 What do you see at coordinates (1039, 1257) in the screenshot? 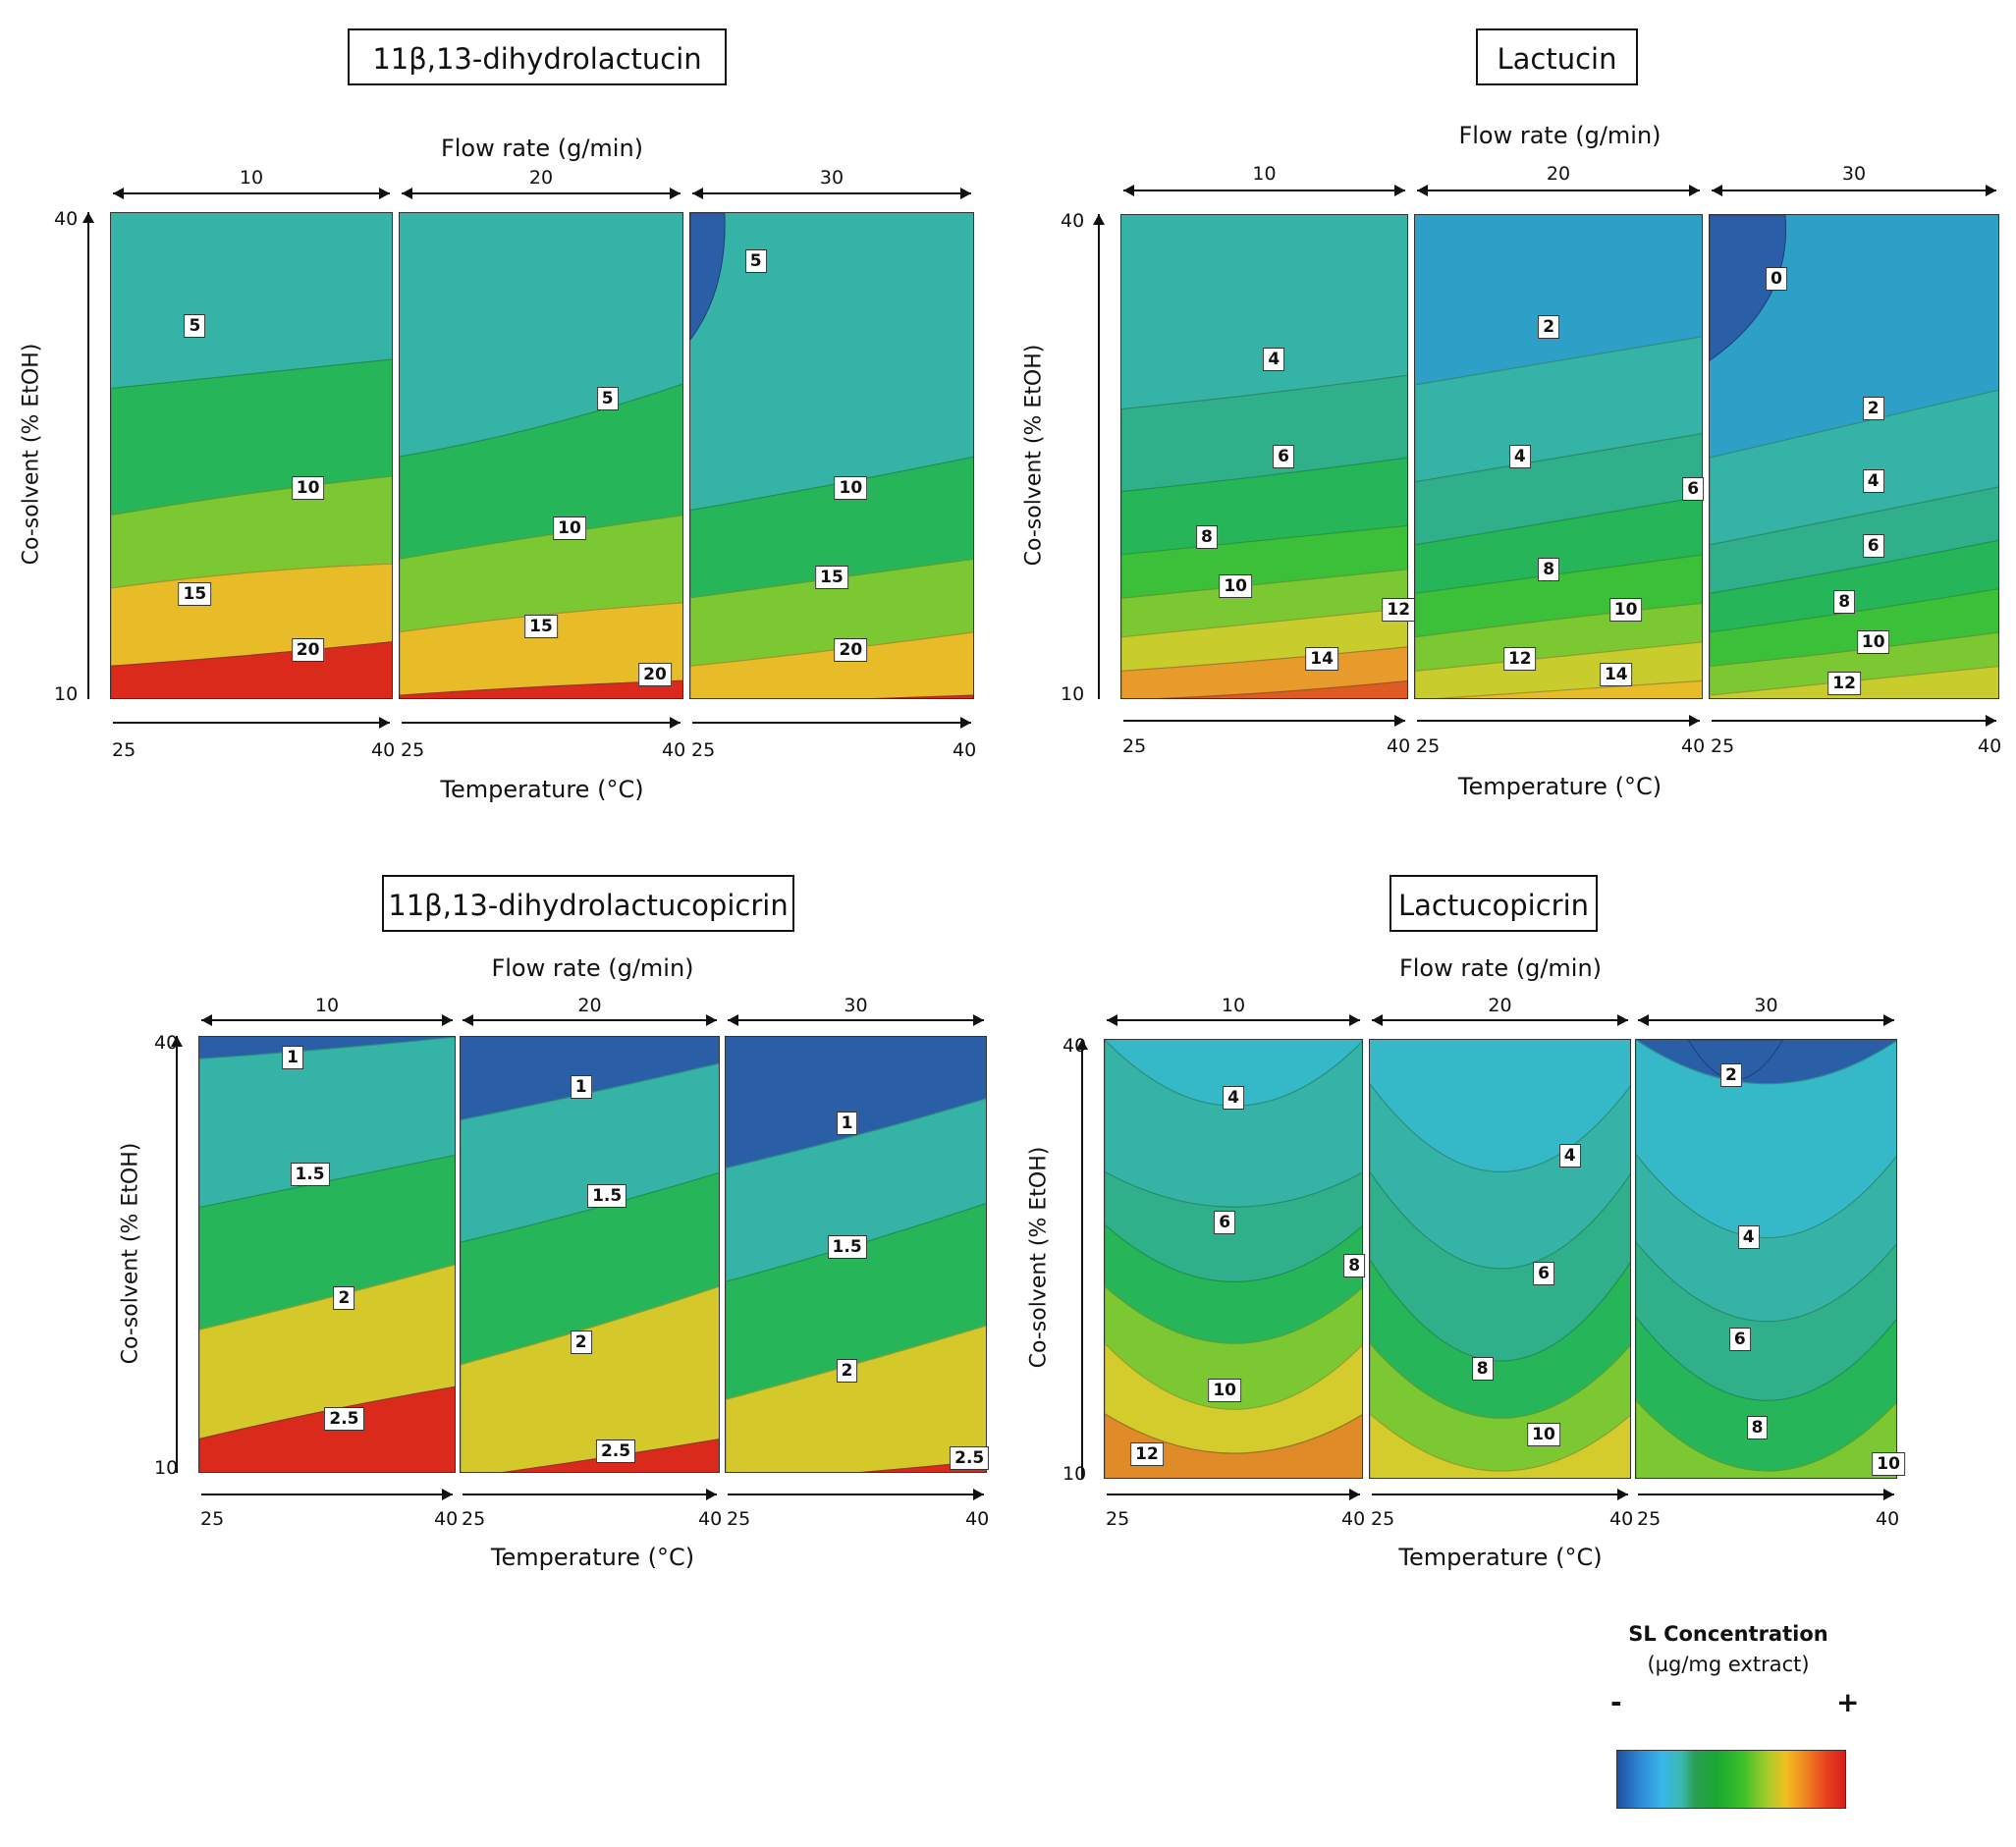
I see `co-solvent-axis-title: Co-solvent (% EtOH)` at bounding box center [1039, 1257].